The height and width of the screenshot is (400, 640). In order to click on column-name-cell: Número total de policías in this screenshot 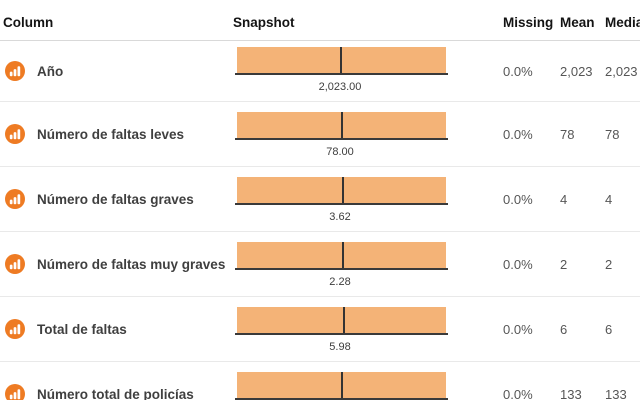, I will do `click(99, 381)`.